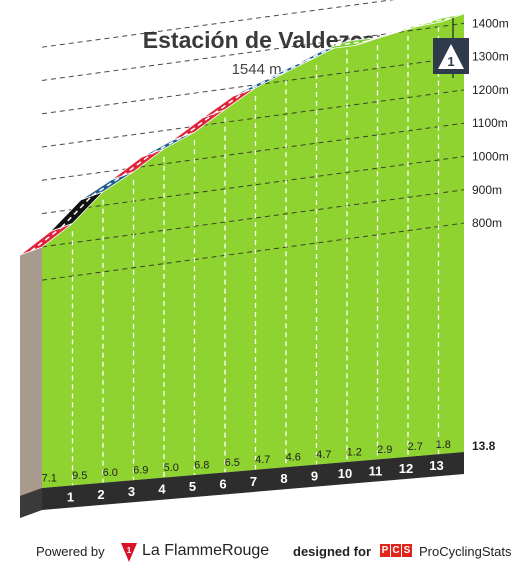  What do you see at coordinates (70, 496) in the screenshot?
I see `km-label: 1` at bounding box center [70, 496].